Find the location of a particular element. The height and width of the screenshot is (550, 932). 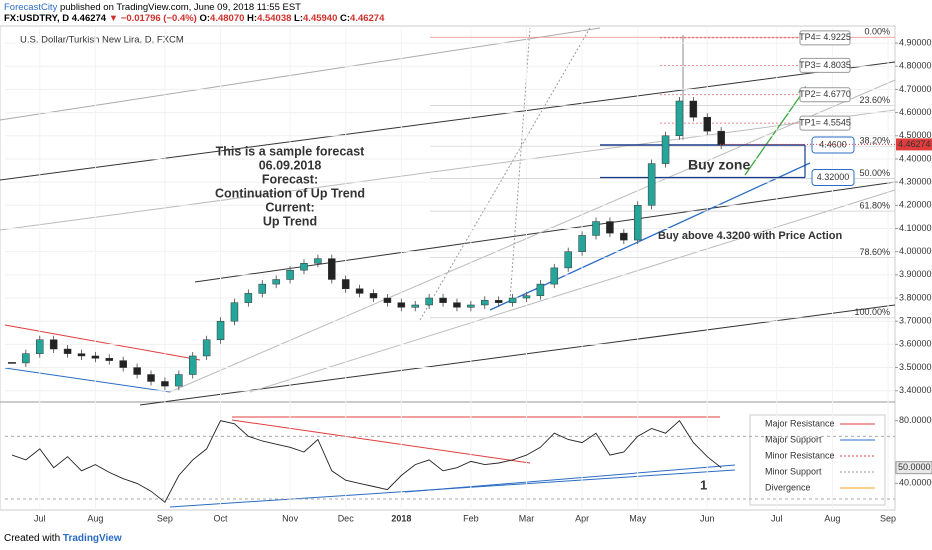

oscillator-line is located at coordinates (366, 461).